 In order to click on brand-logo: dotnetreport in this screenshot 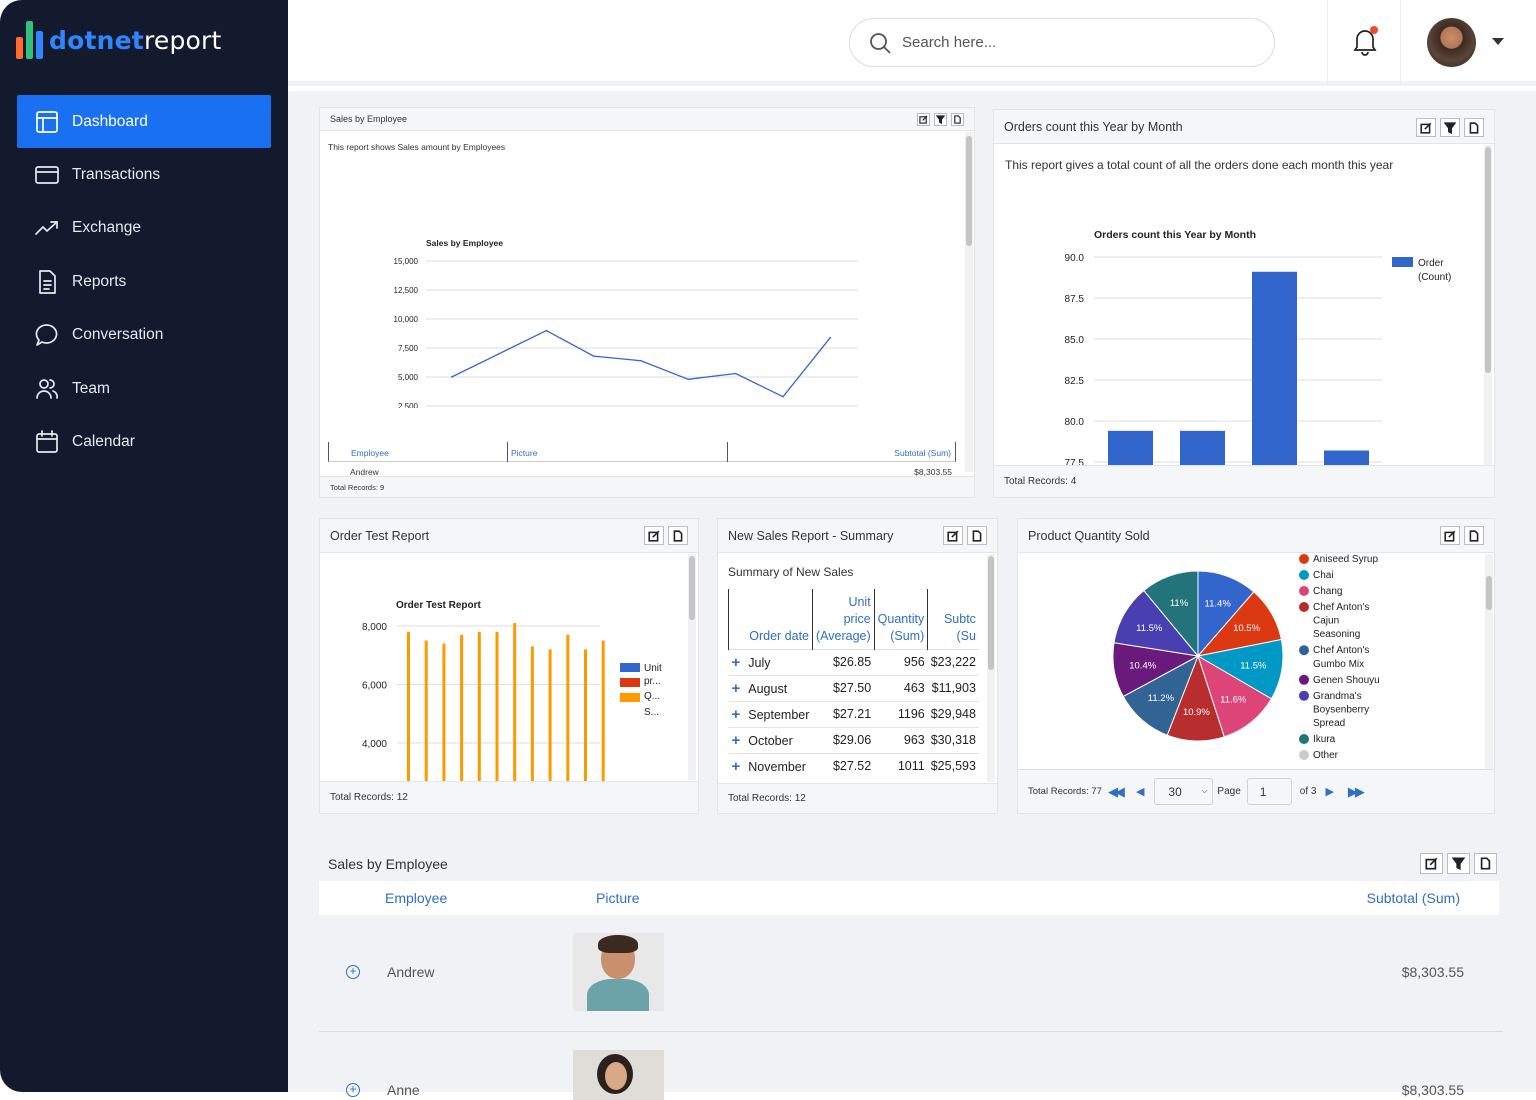, I will do `click(119, 40)`.